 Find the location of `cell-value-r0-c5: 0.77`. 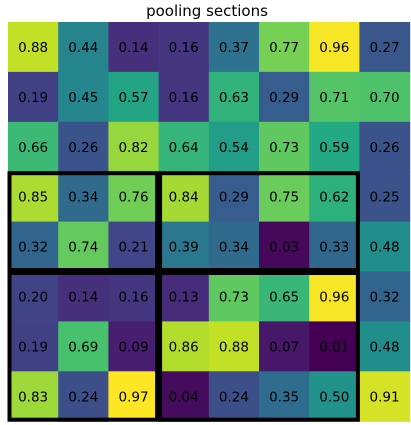

cell-value-r0-c5: 0.77 is located at coordinates (284, 48).